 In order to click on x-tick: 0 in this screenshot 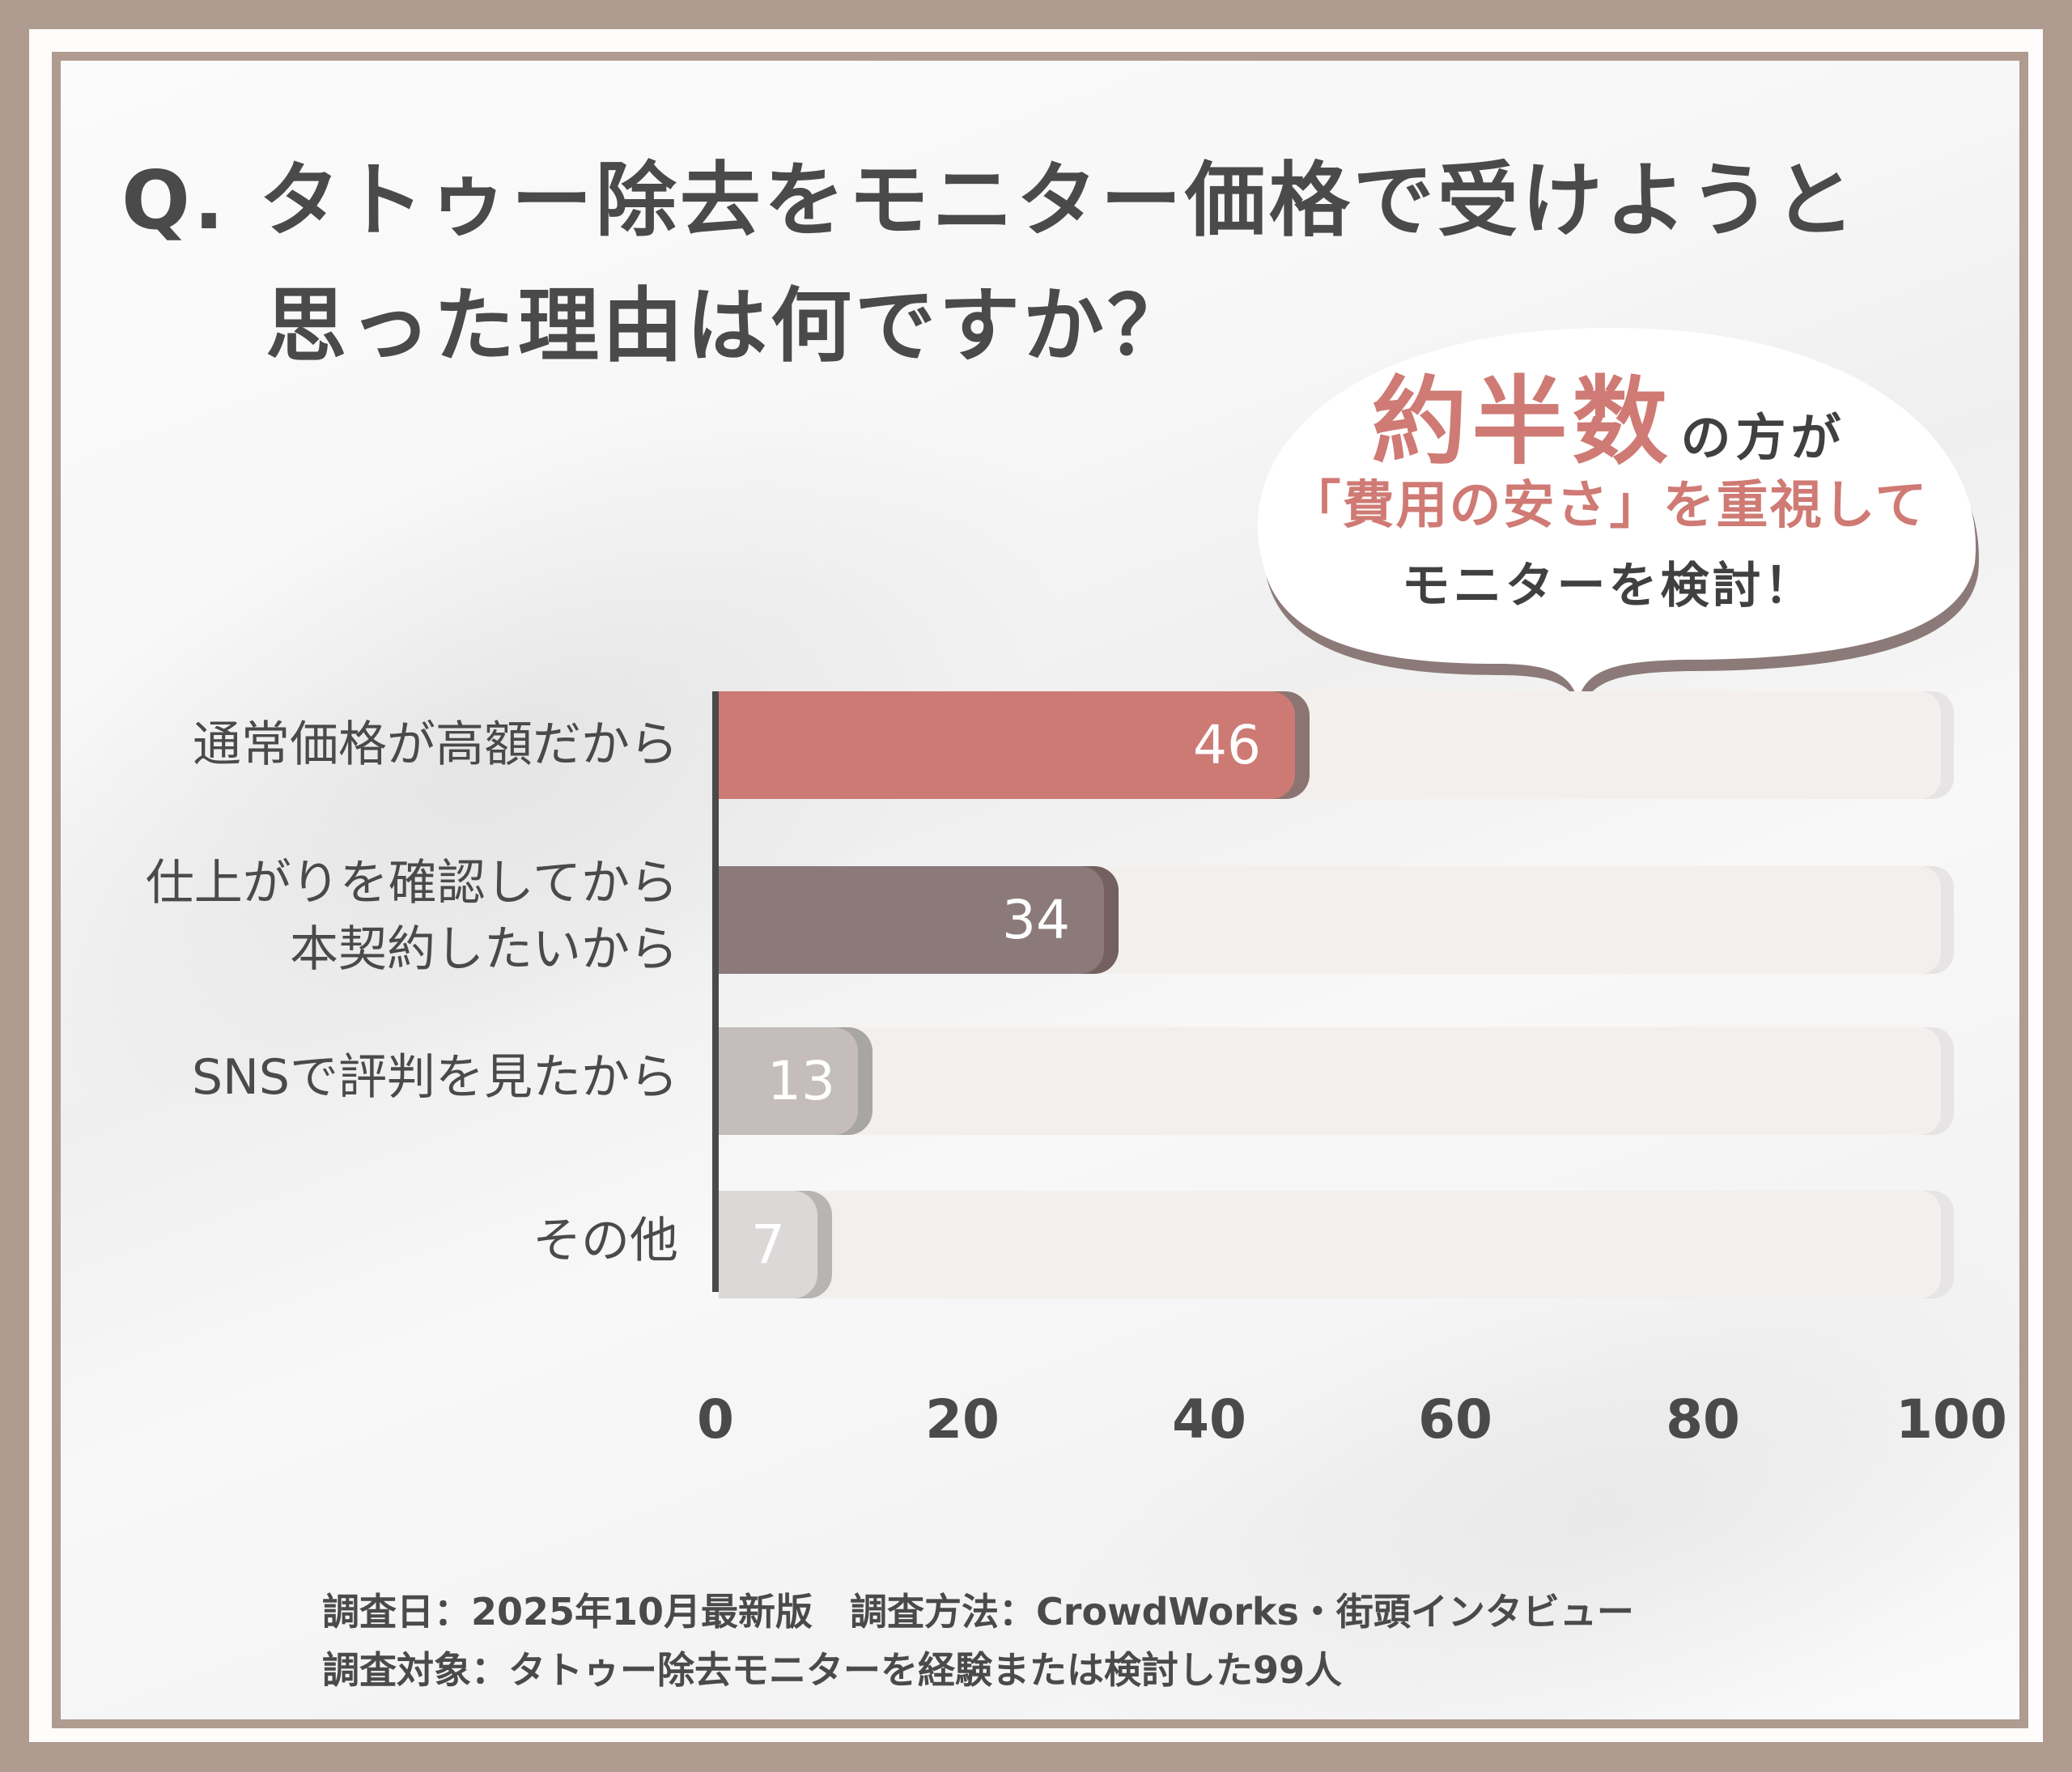, I will do `click(715, 1420)`.